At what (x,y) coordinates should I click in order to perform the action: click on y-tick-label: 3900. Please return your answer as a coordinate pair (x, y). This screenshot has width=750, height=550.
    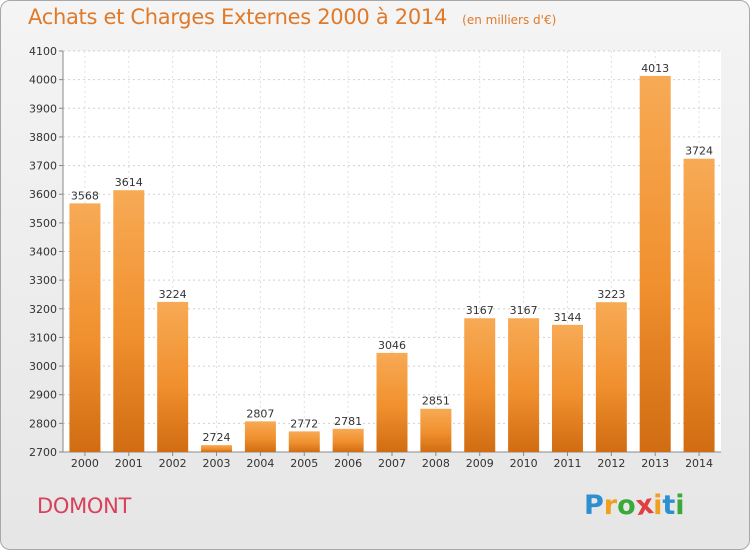
    Looking at the image, I should click on (43, 108).